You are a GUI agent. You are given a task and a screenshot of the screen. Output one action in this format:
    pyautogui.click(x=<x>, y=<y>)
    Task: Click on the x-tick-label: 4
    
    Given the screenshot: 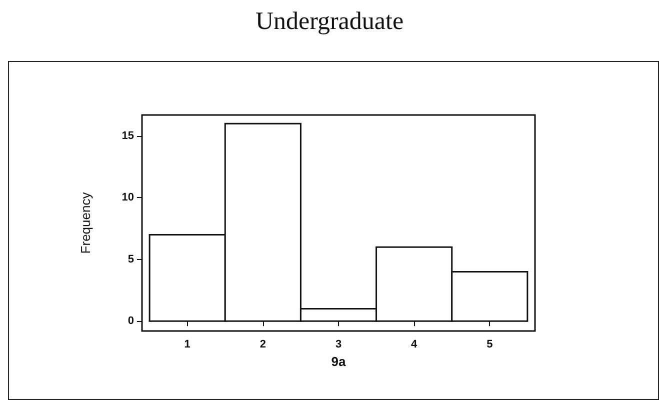 What is the action you would take?
    pyautogui.click(x=414, y=344)
    